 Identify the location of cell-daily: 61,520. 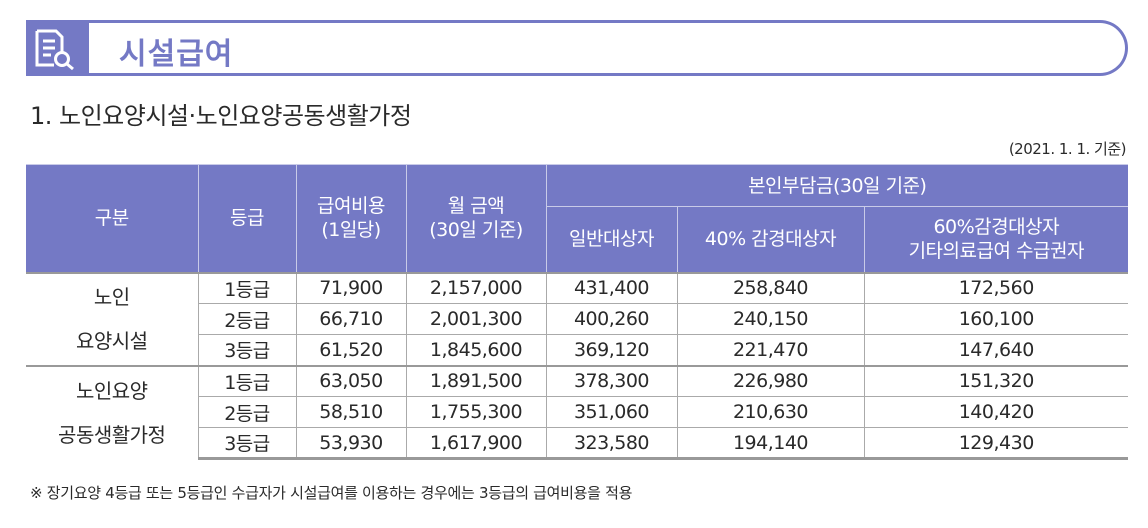
(351, 350).